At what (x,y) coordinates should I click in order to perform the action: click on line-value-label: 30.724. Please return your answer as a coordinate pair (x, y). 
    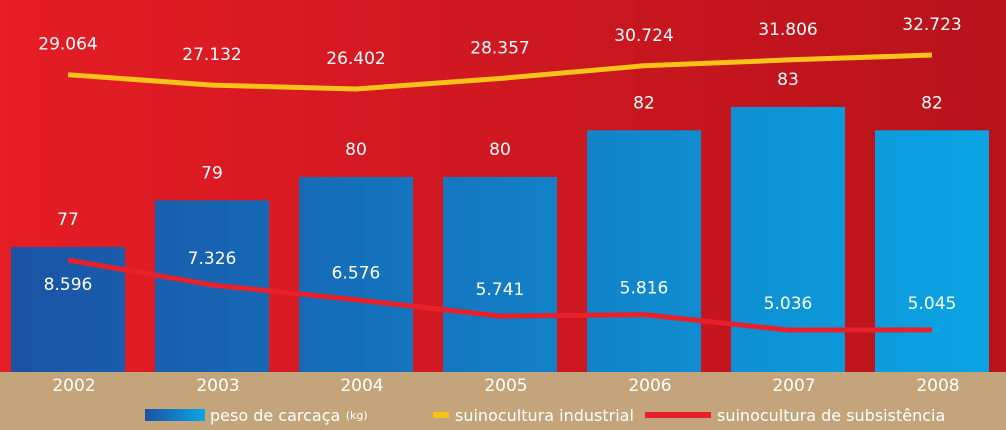
    Looking at the image, I should click on (643, 36).